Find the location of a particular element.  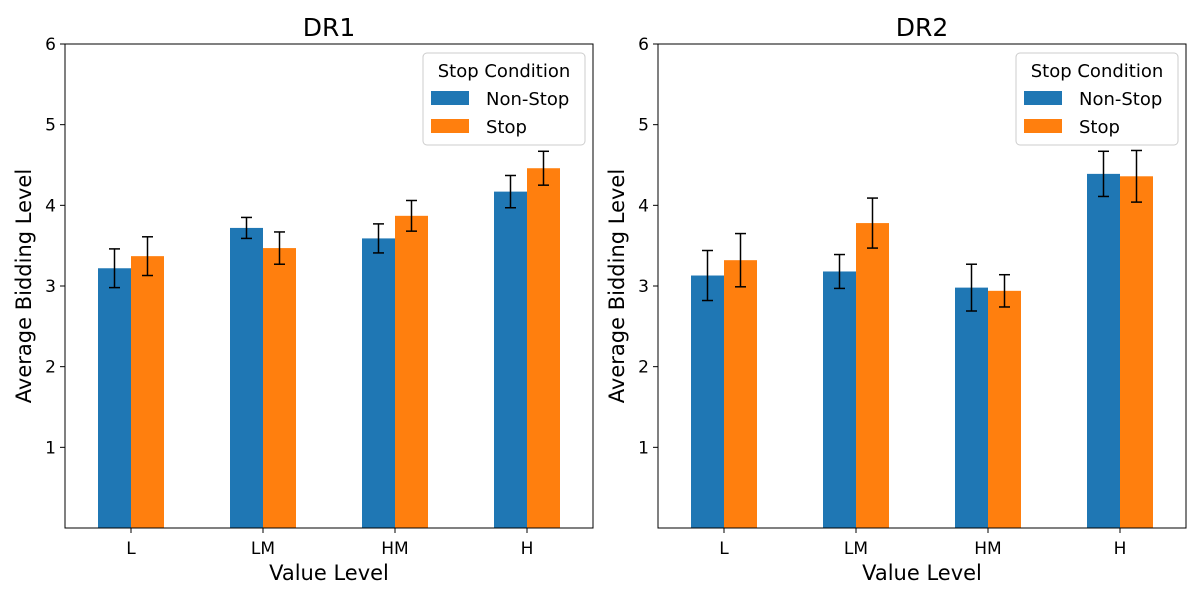

chart-title: DR2 is located at coordinates (922, 27).